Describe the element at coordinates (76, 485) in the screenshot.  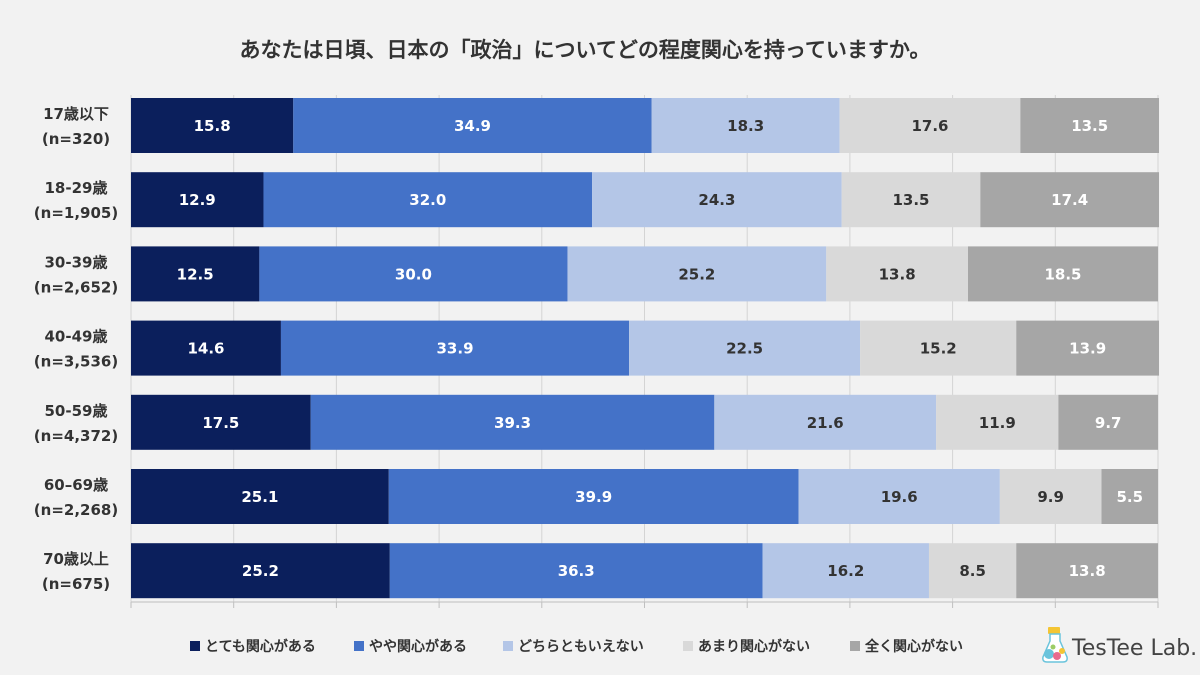
I see `category-label: 60–69歳` at that location.